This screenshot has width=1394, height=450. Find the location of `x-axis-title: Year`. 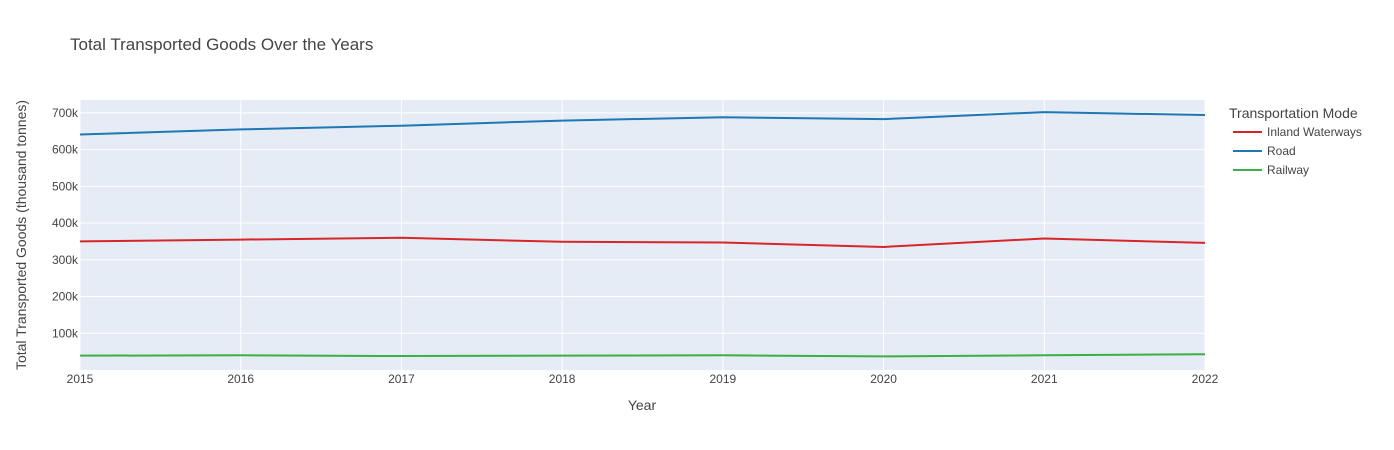

x-axis-title: Year is located at coordinates (642, 405).